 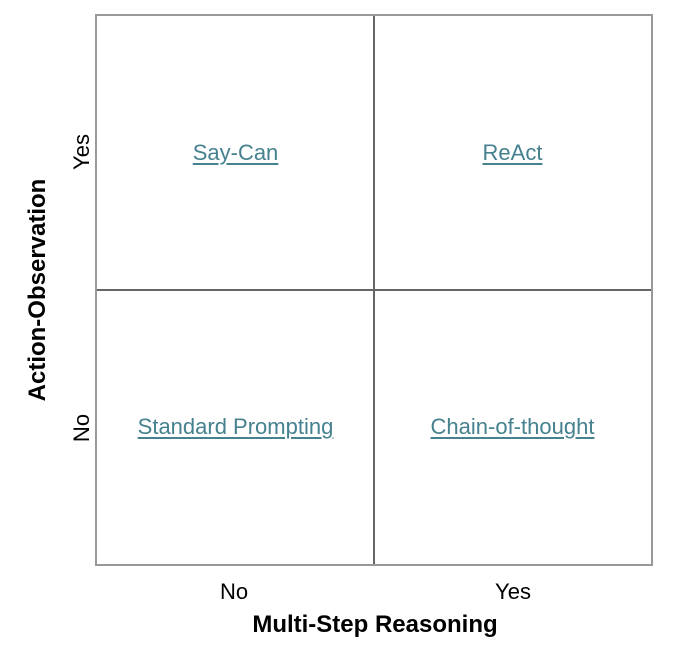 I want to click on say-can-link: Say-Can, so click(x=235, y=152).